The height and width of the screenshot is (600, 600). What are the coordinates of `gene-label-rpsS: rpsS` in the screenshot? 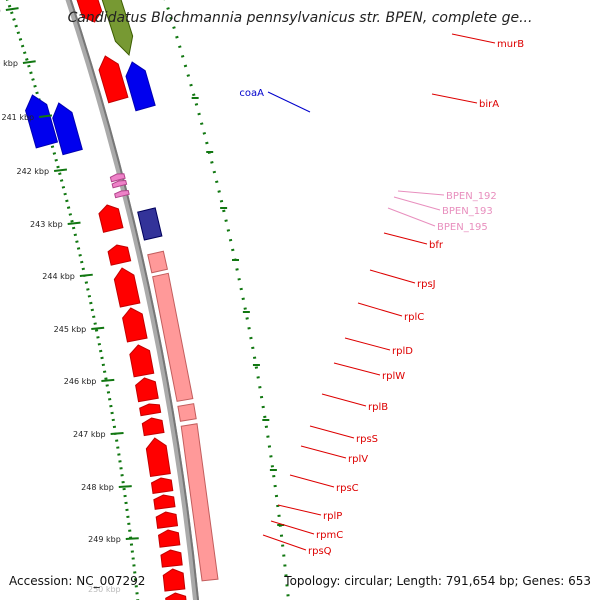 It's located at (367, 439).